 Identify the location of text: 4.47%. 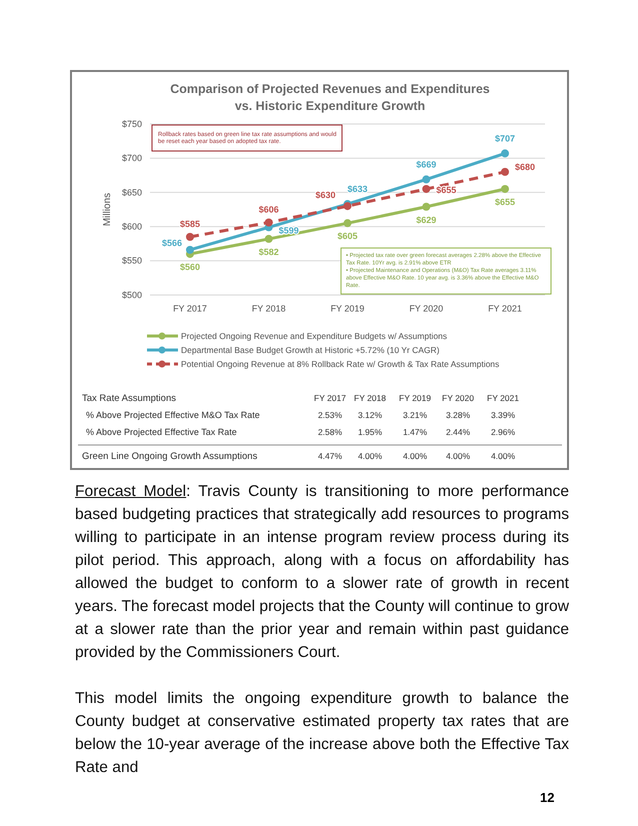
(330, 456).